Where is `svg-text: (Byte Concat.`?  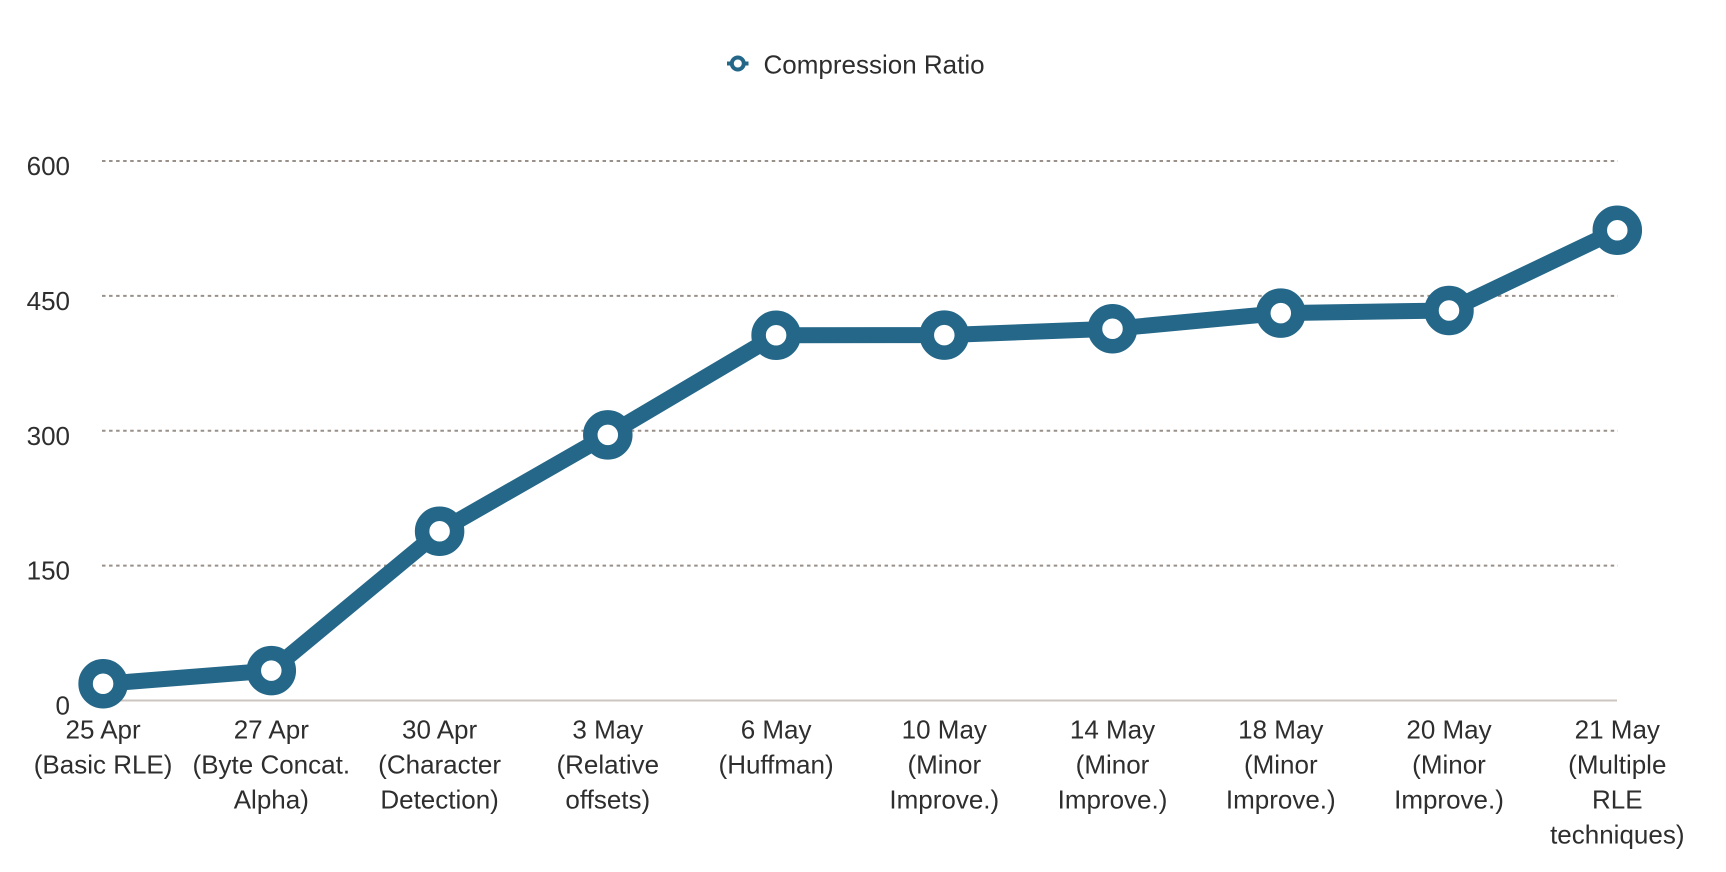
svg-text: (Byte Concat. is located at coordinates (272, 765).